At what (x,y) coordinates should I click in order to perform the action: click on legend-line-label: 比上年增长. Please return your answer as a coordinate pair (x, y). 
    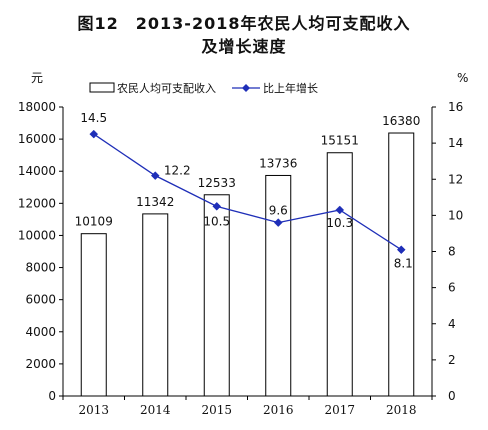
    Looking at the image, I should click on (290, 88).